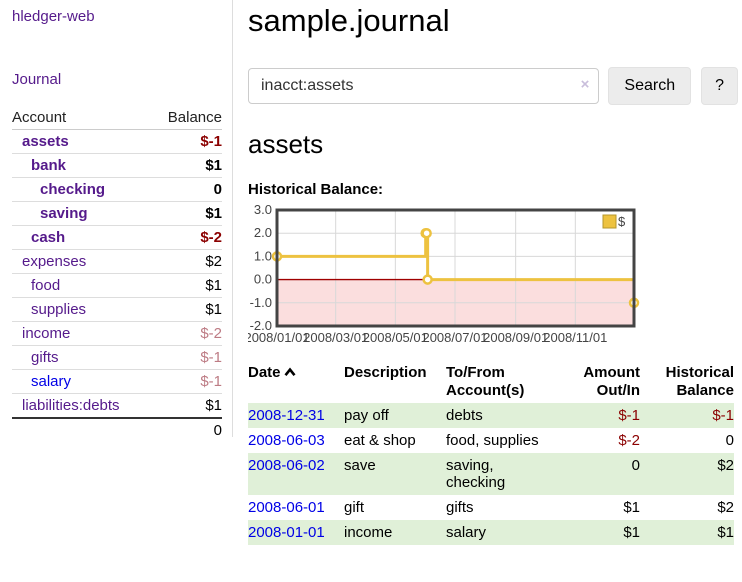 This screenshot has width=742, height=582. I want to click on chart-title: Historical Balance:, so click(316, 189).